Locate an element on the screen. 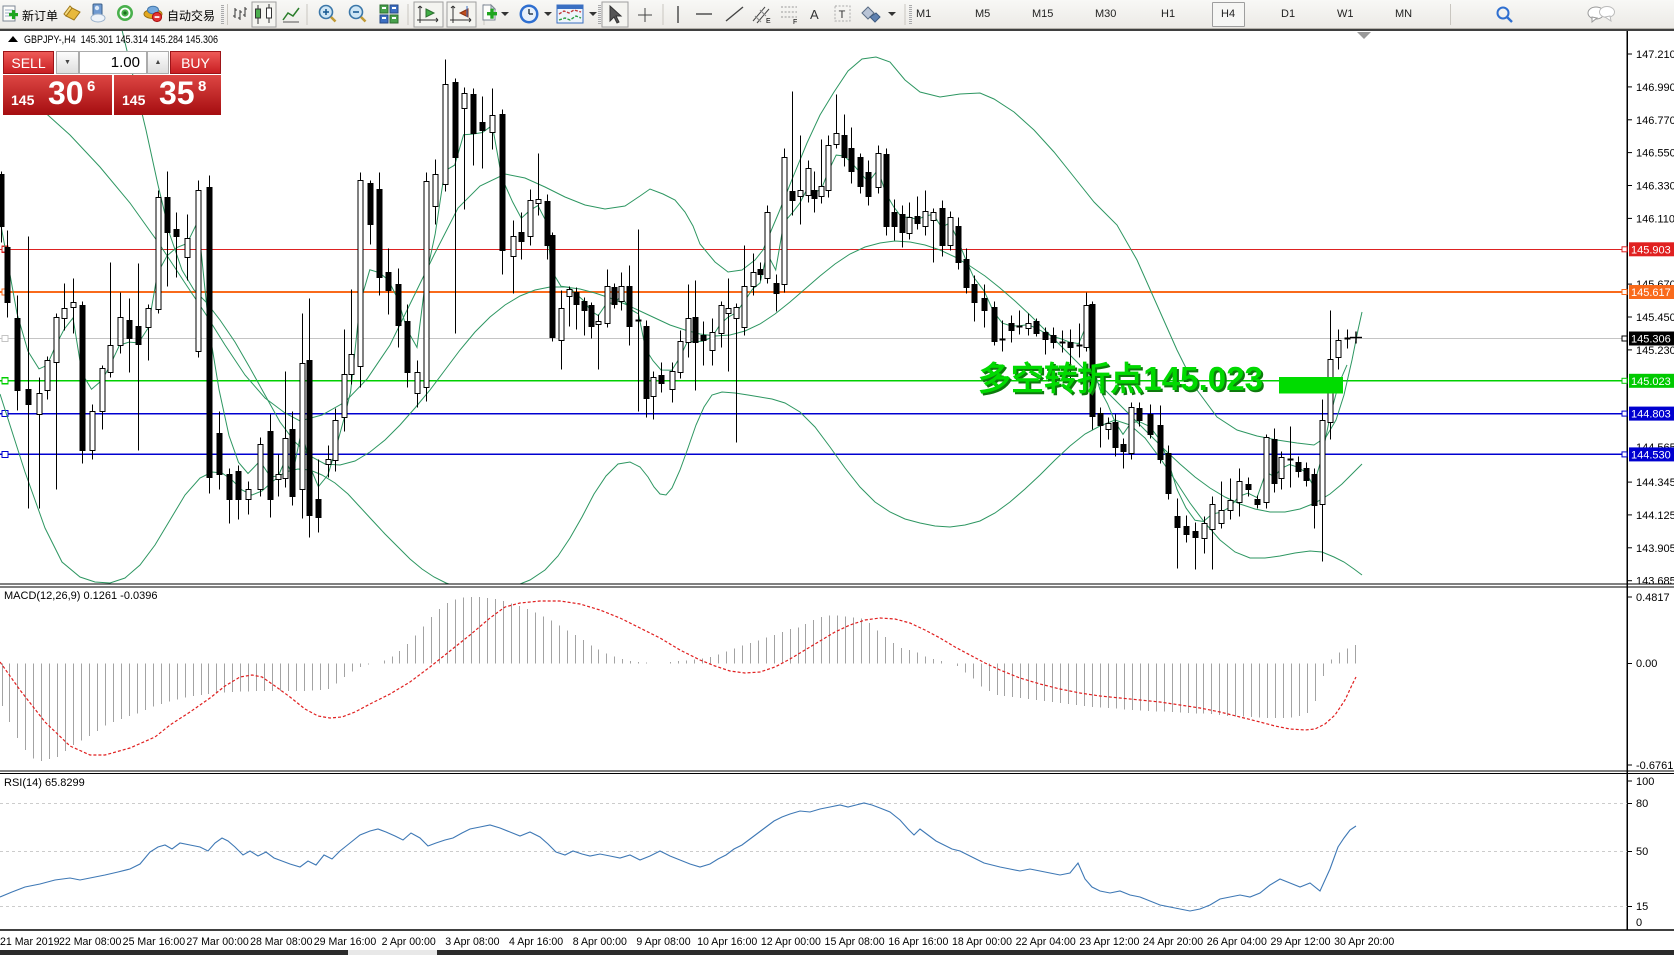 The width and height of the screenshot is (1674, 955). svg-text: 27 Mar 00:00 is located at coordinates (217, 942).